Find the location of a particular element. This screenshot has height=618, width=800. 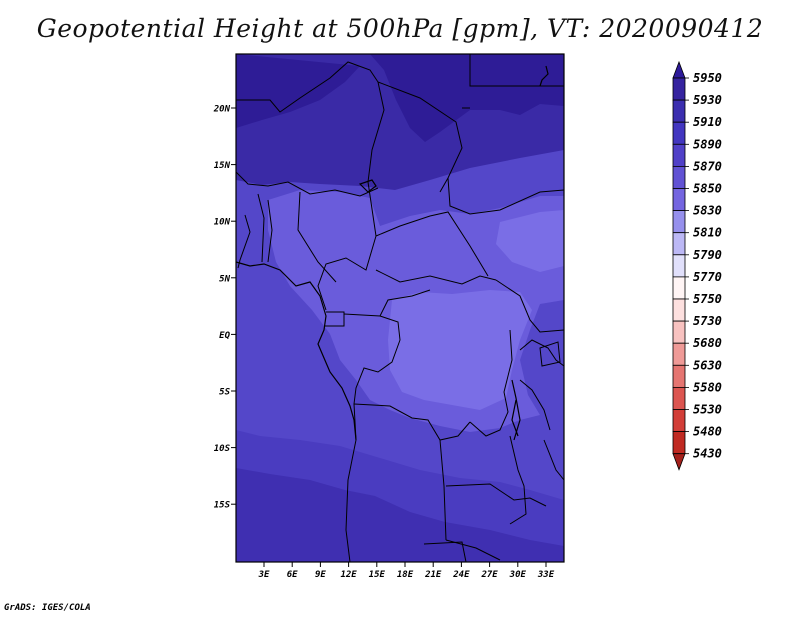

lat-tick-label: 5N is located at coordinates (224, 279).